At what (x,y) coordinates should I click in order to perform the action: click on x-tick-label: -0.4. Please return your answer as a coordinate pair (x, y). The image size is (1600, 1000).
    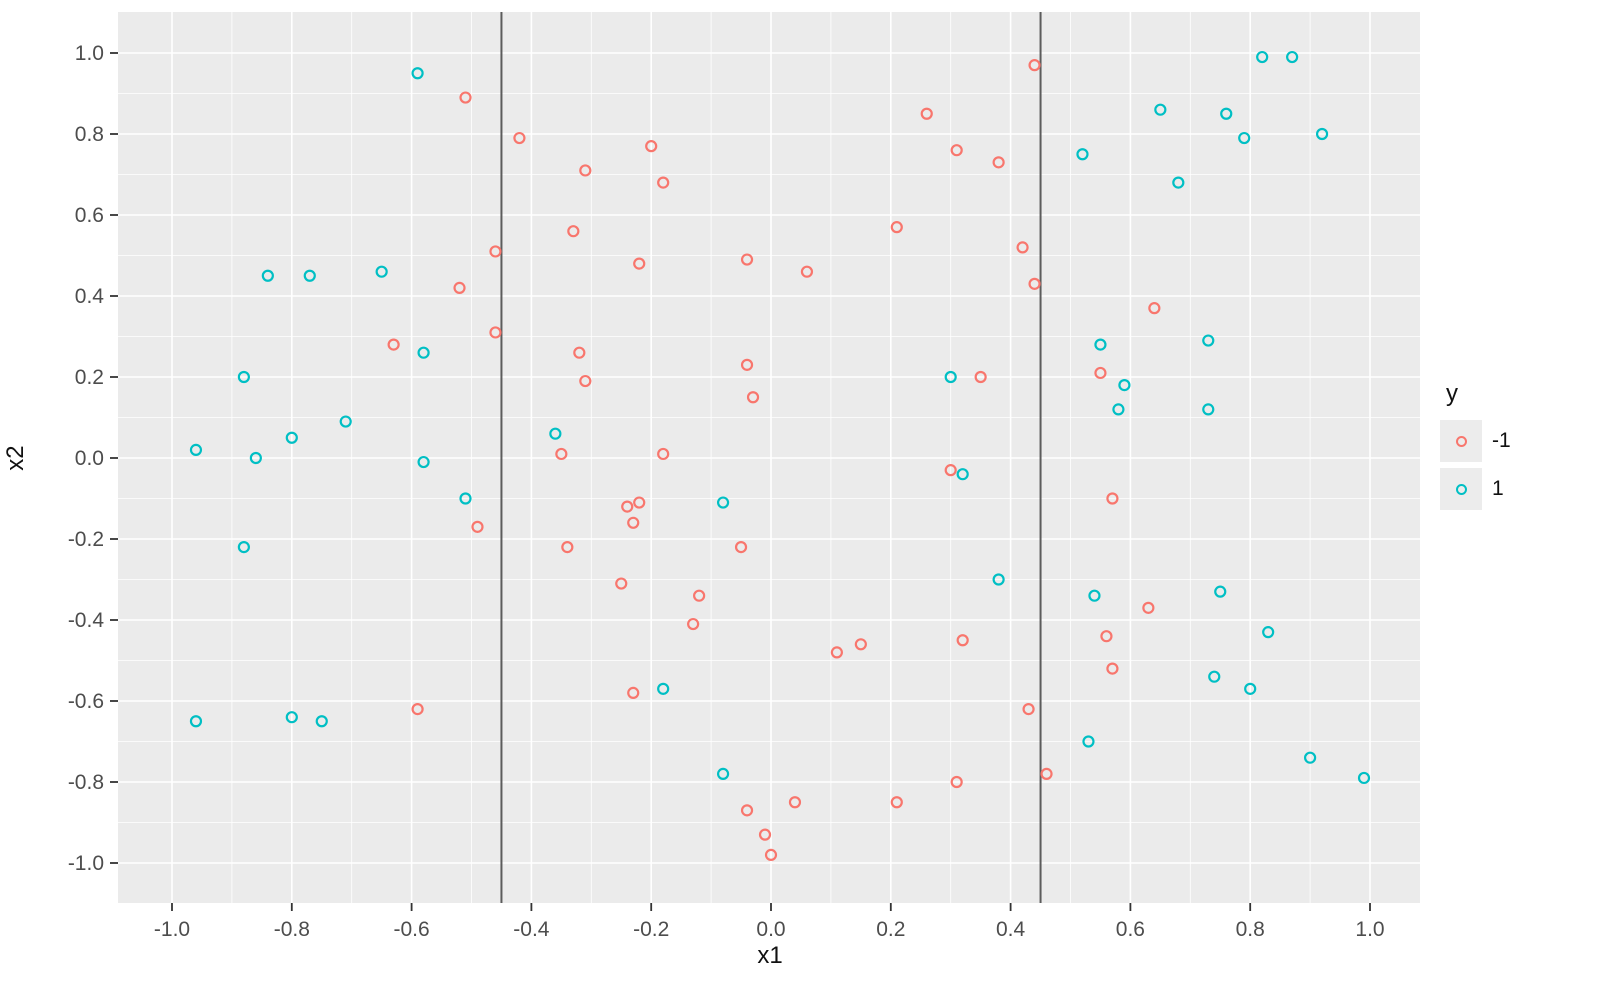
    Looking at the image, I should click on (531, 929).